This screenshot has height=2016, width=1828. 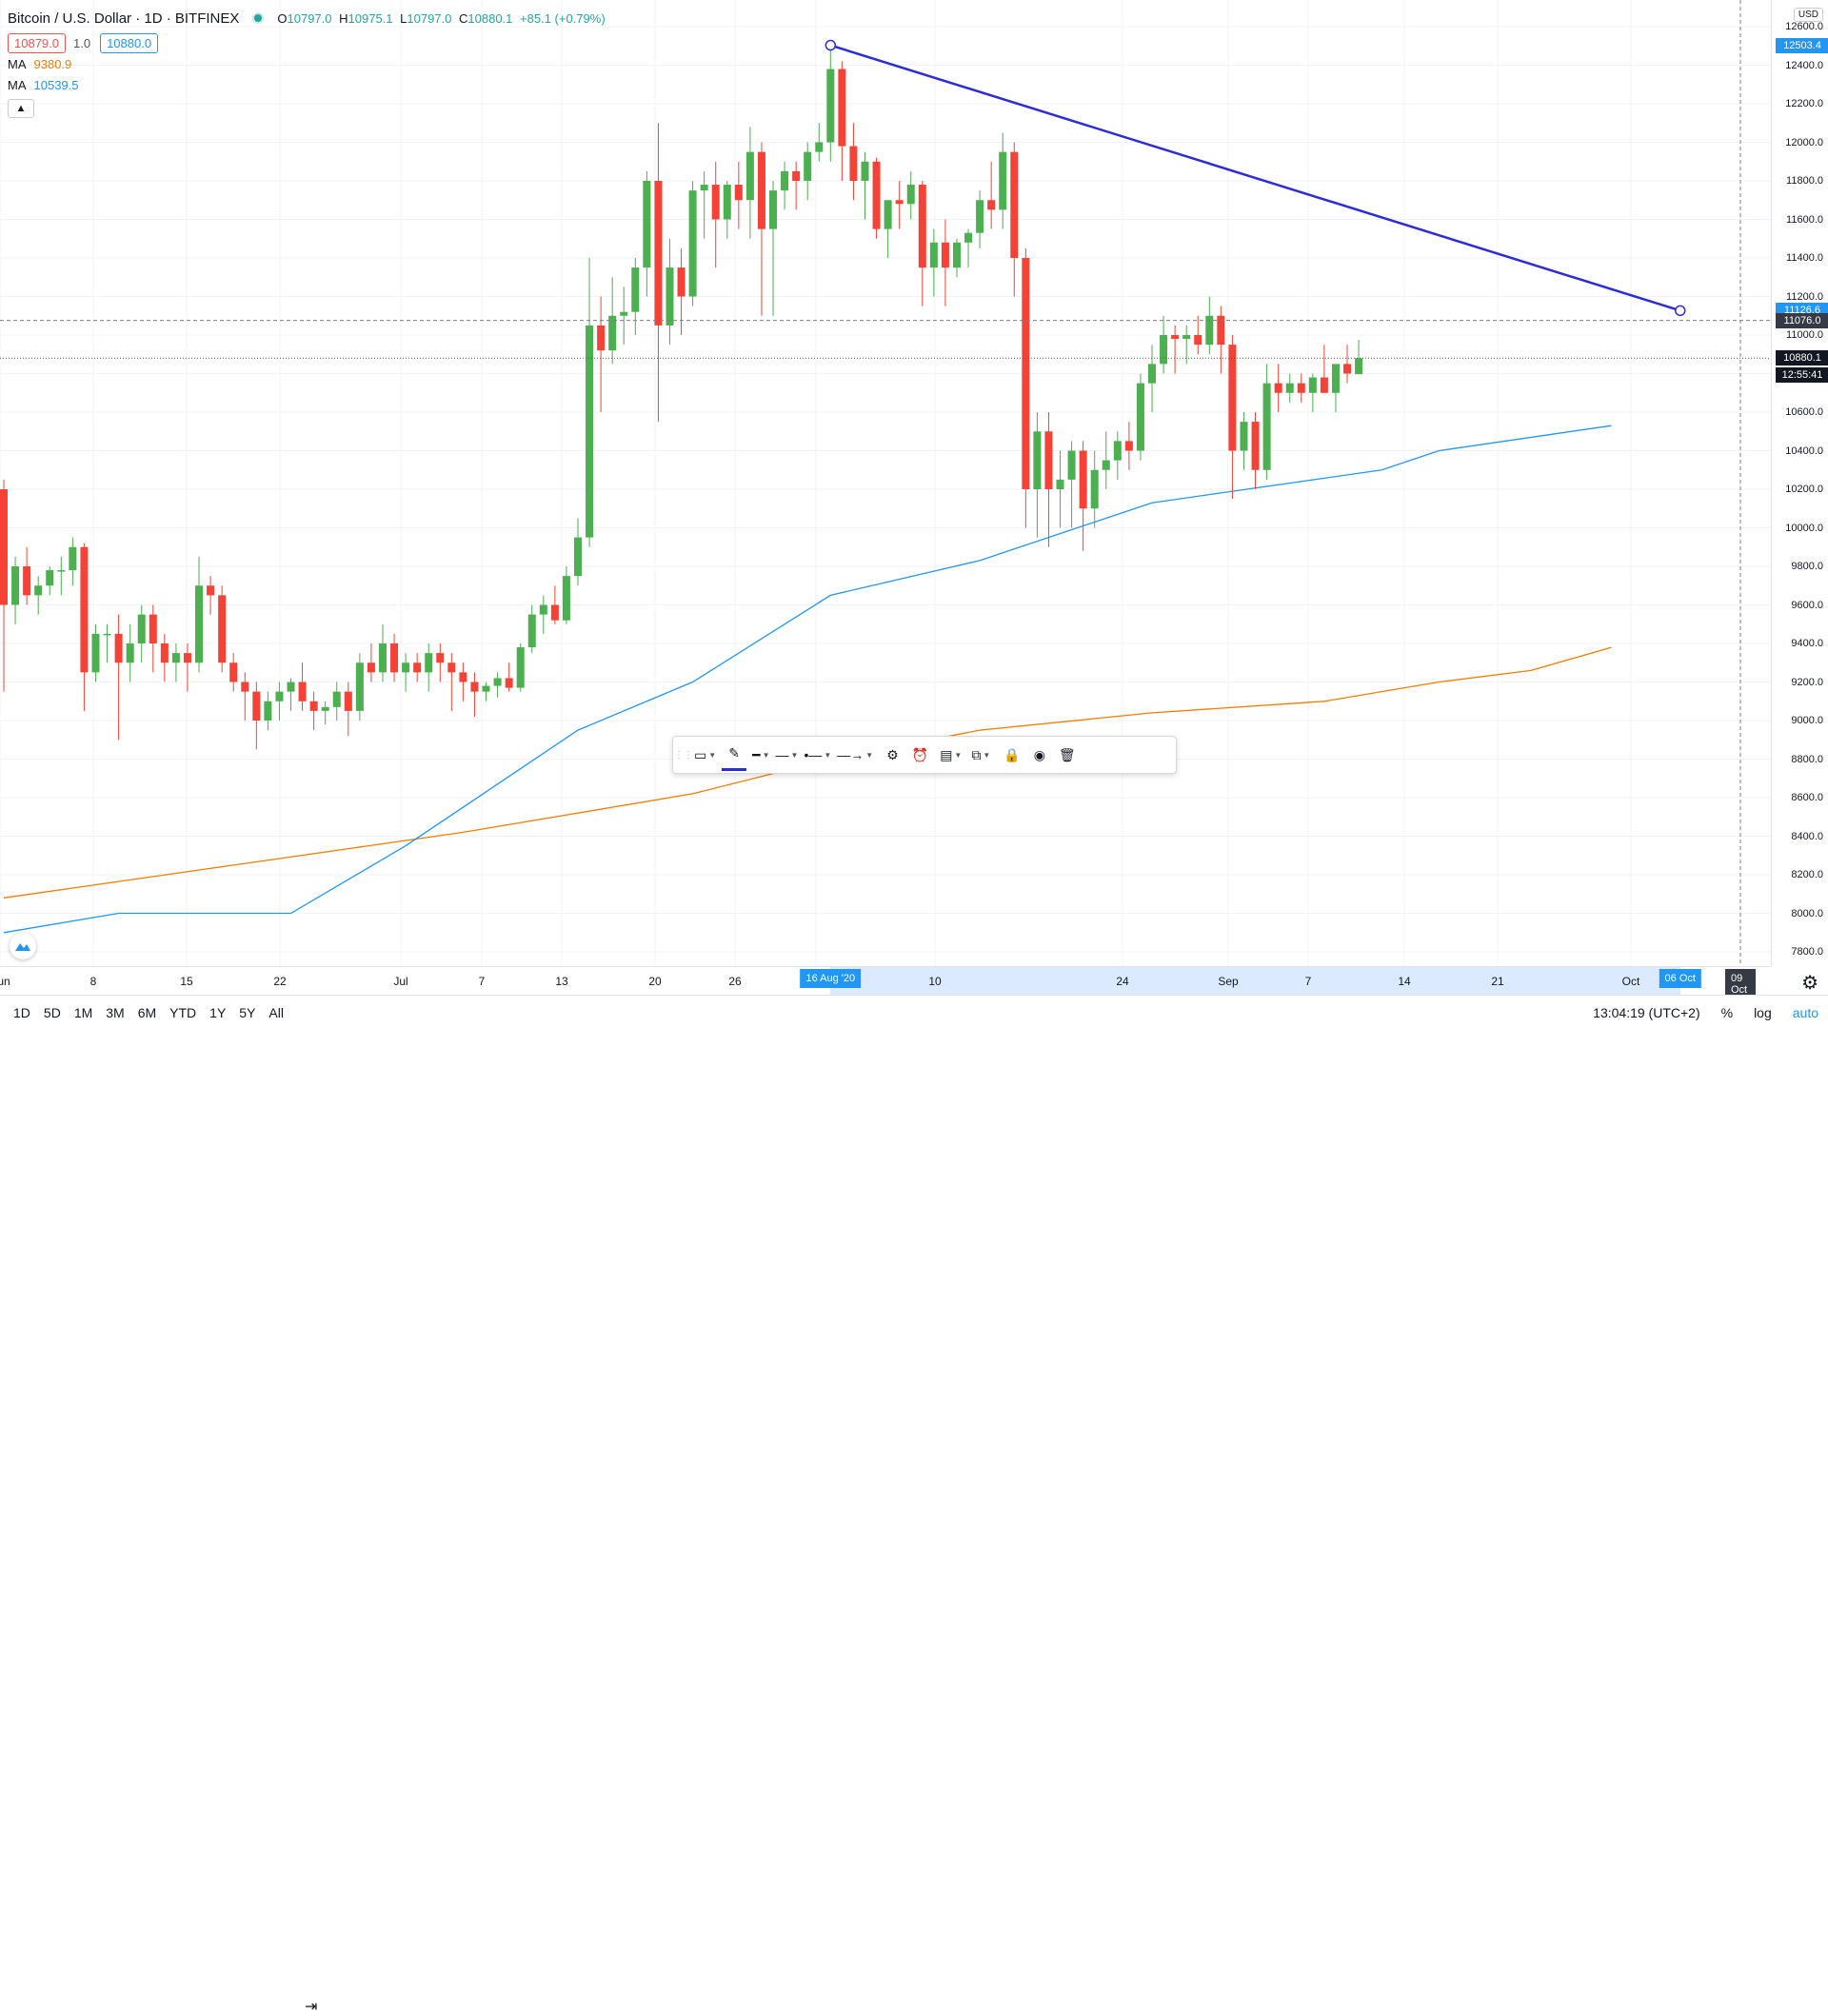 What do you see at coordinates (21, 1012) in the screenshot?
I see `range-1d: 1D` at bounding box center [21, 1012].